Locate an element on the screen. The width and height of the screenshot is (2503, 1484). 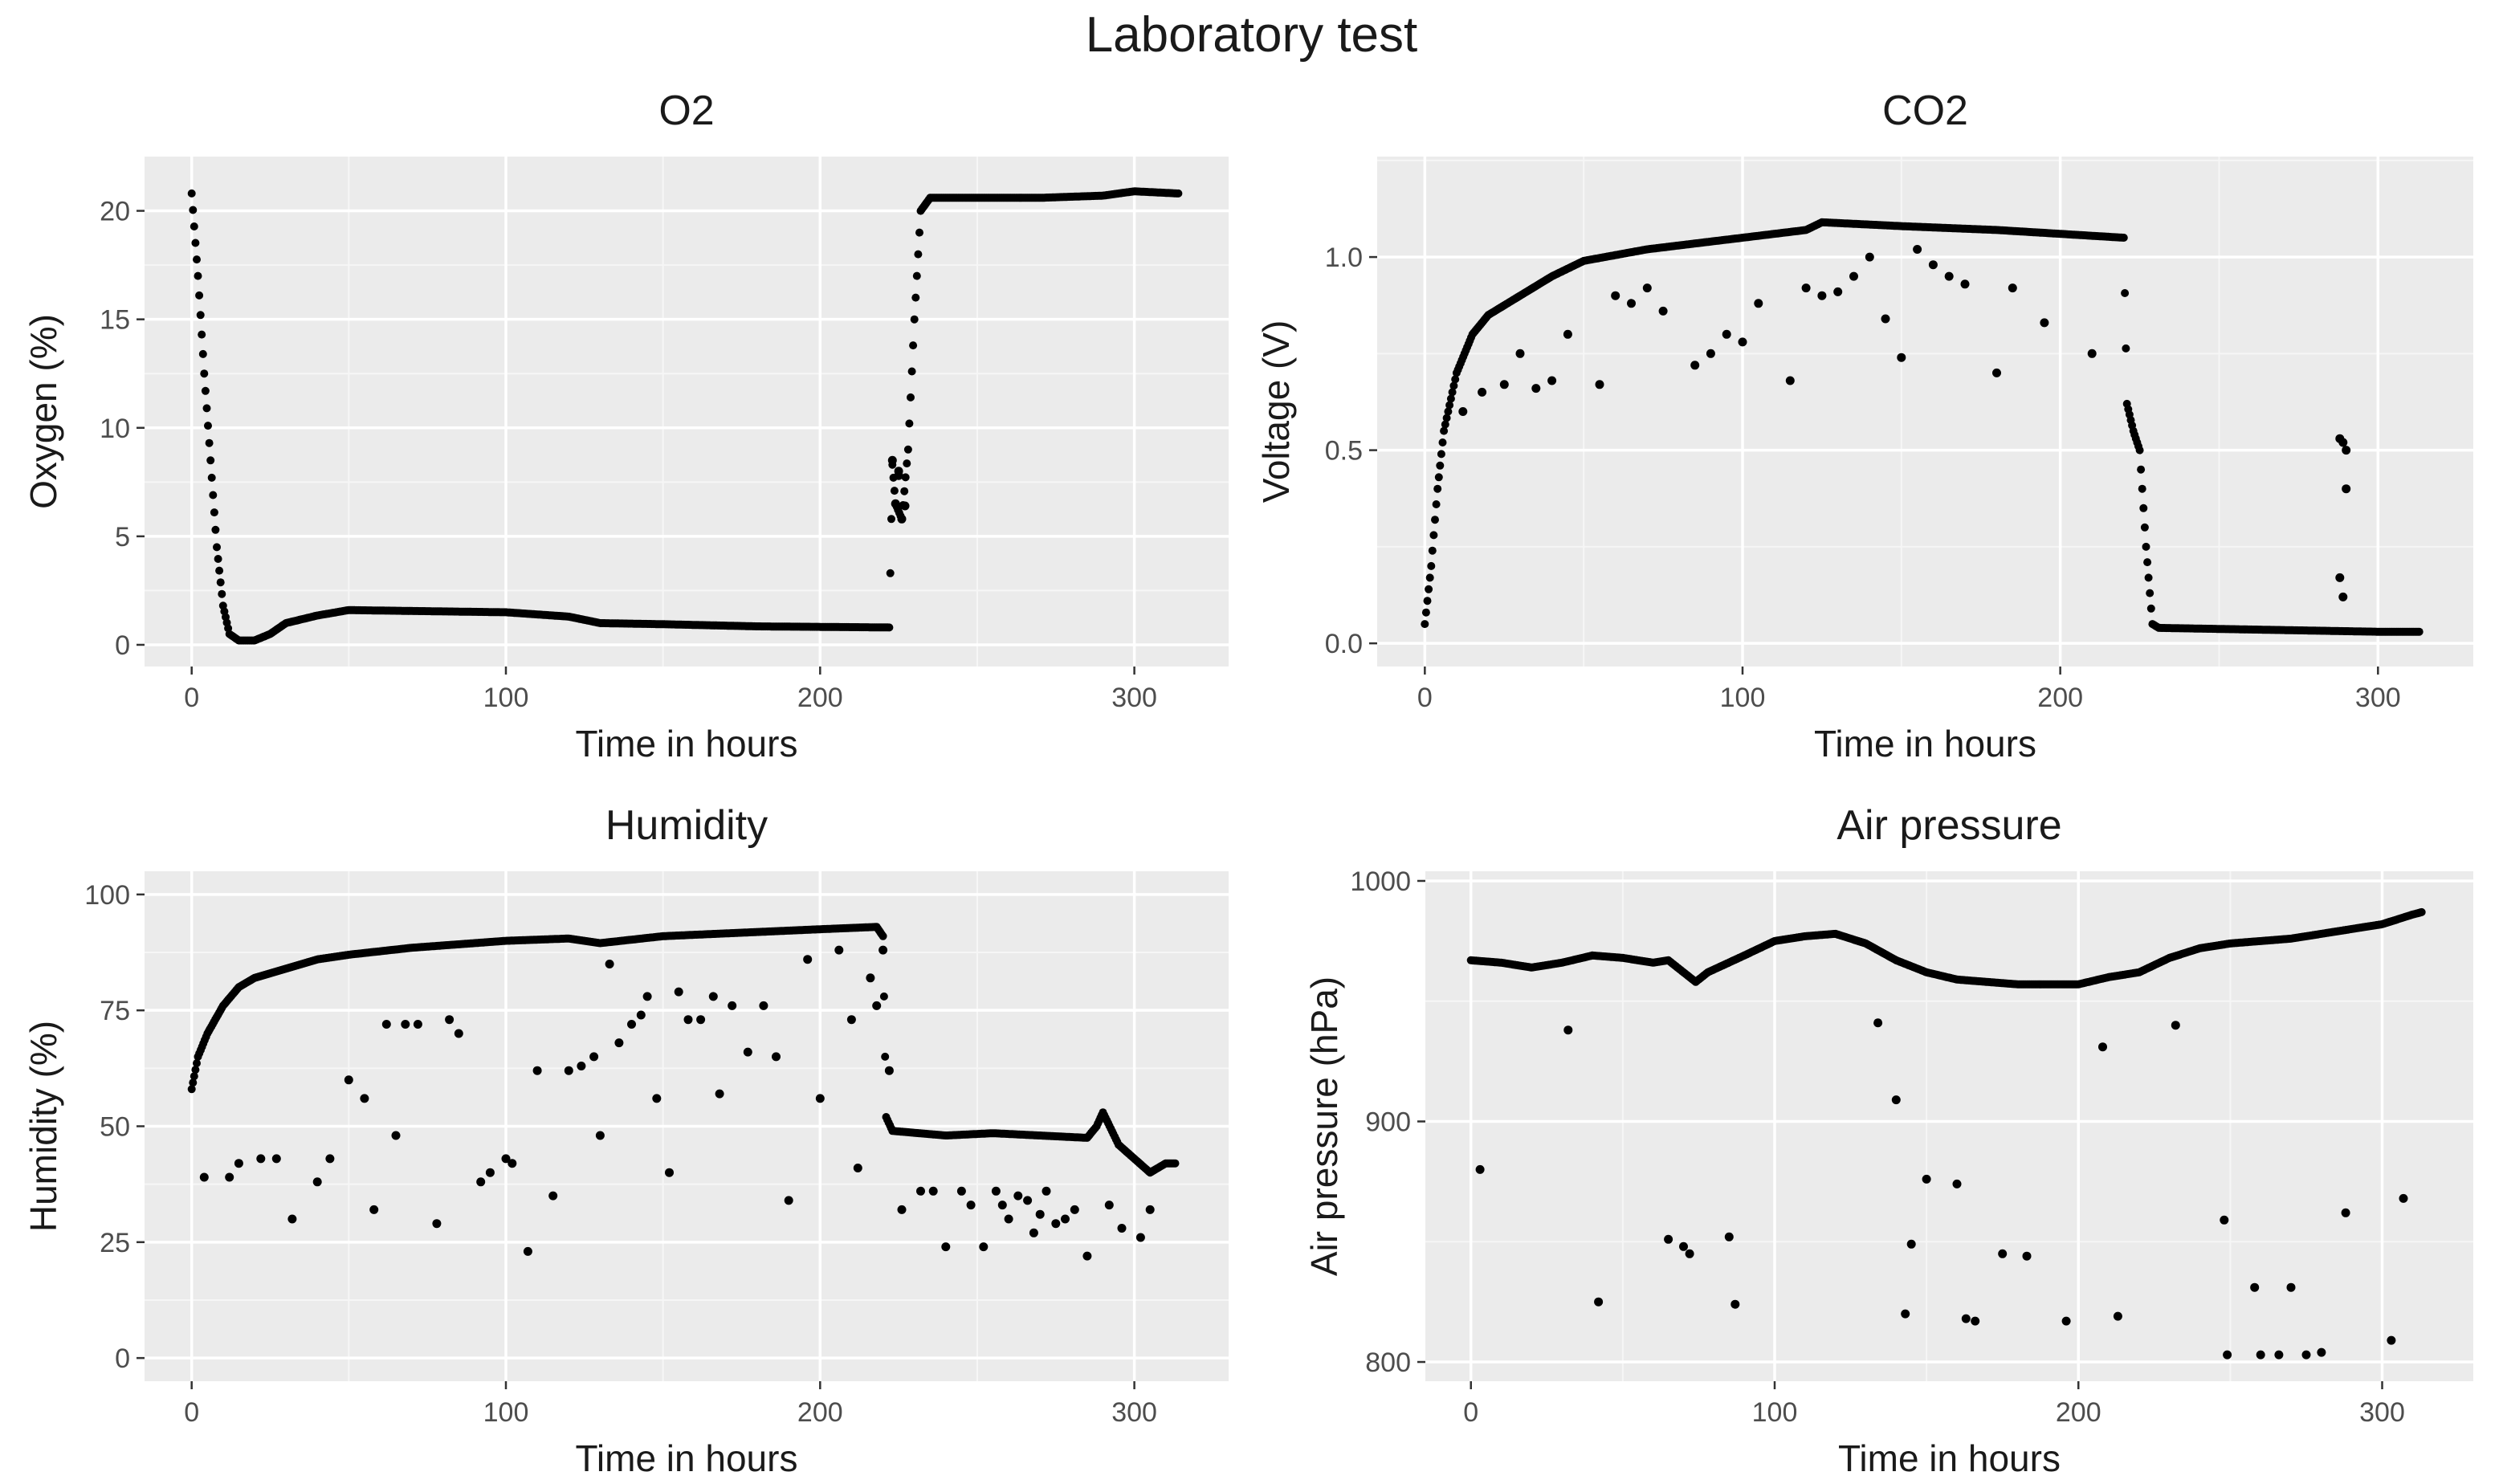
air-pressure-x-tick-label: 200 is located at coordinates (2078, 1412).